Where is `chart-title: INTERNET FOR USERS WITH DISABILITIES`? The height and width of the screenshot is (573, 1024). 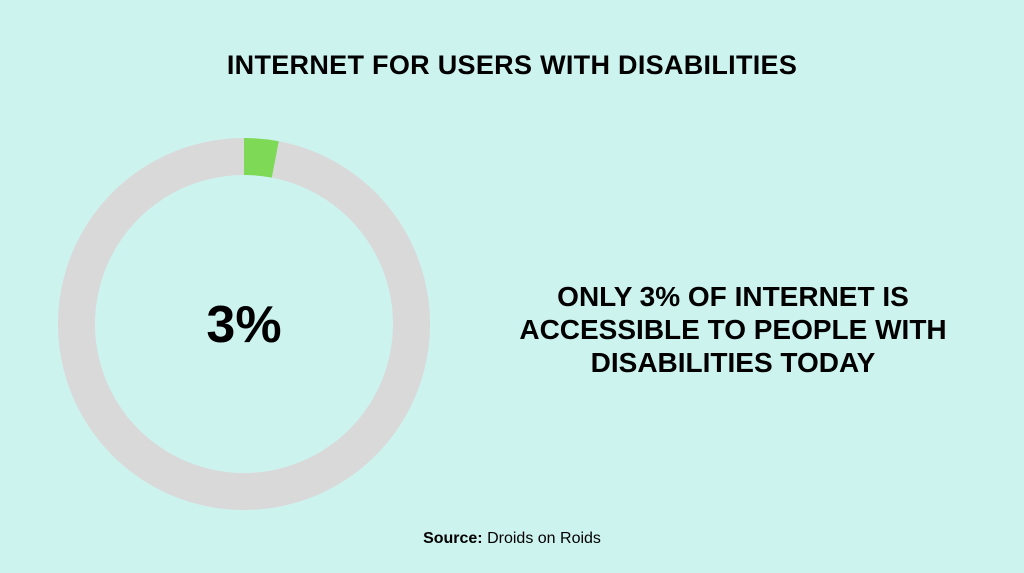 chart-title: INTERNET FOR USERS WITH DISABILITIES is located at coordinates (512, 65).